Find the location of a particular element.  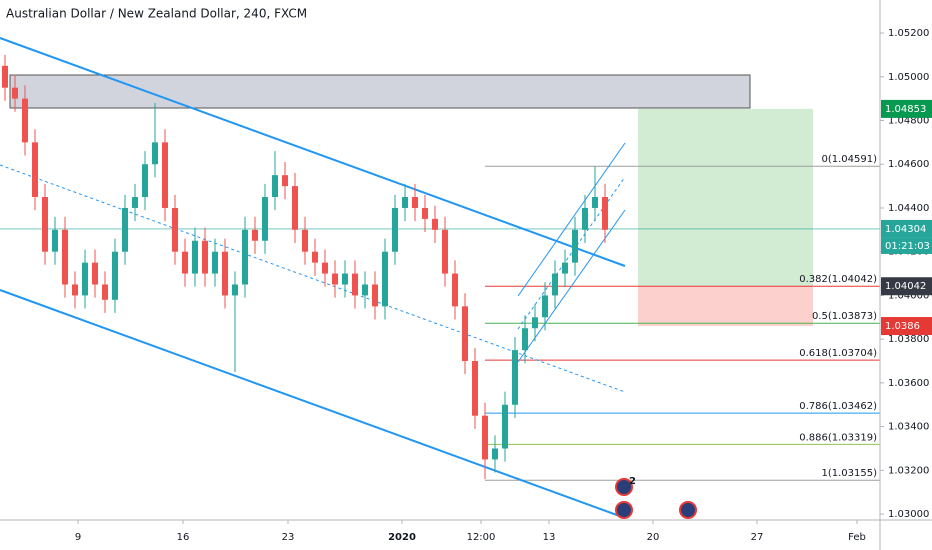

price-label: 1.04304 is located at coordinates (905, 229).